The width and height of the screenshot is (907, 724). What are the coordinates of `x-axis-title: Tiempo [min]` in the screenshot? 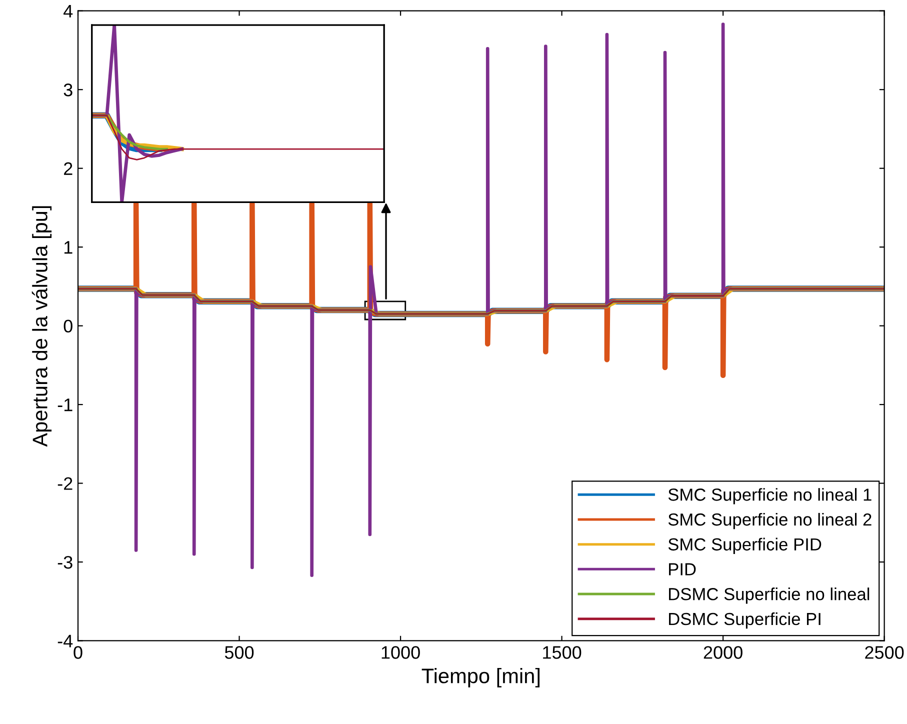 It's located at (481, 678).